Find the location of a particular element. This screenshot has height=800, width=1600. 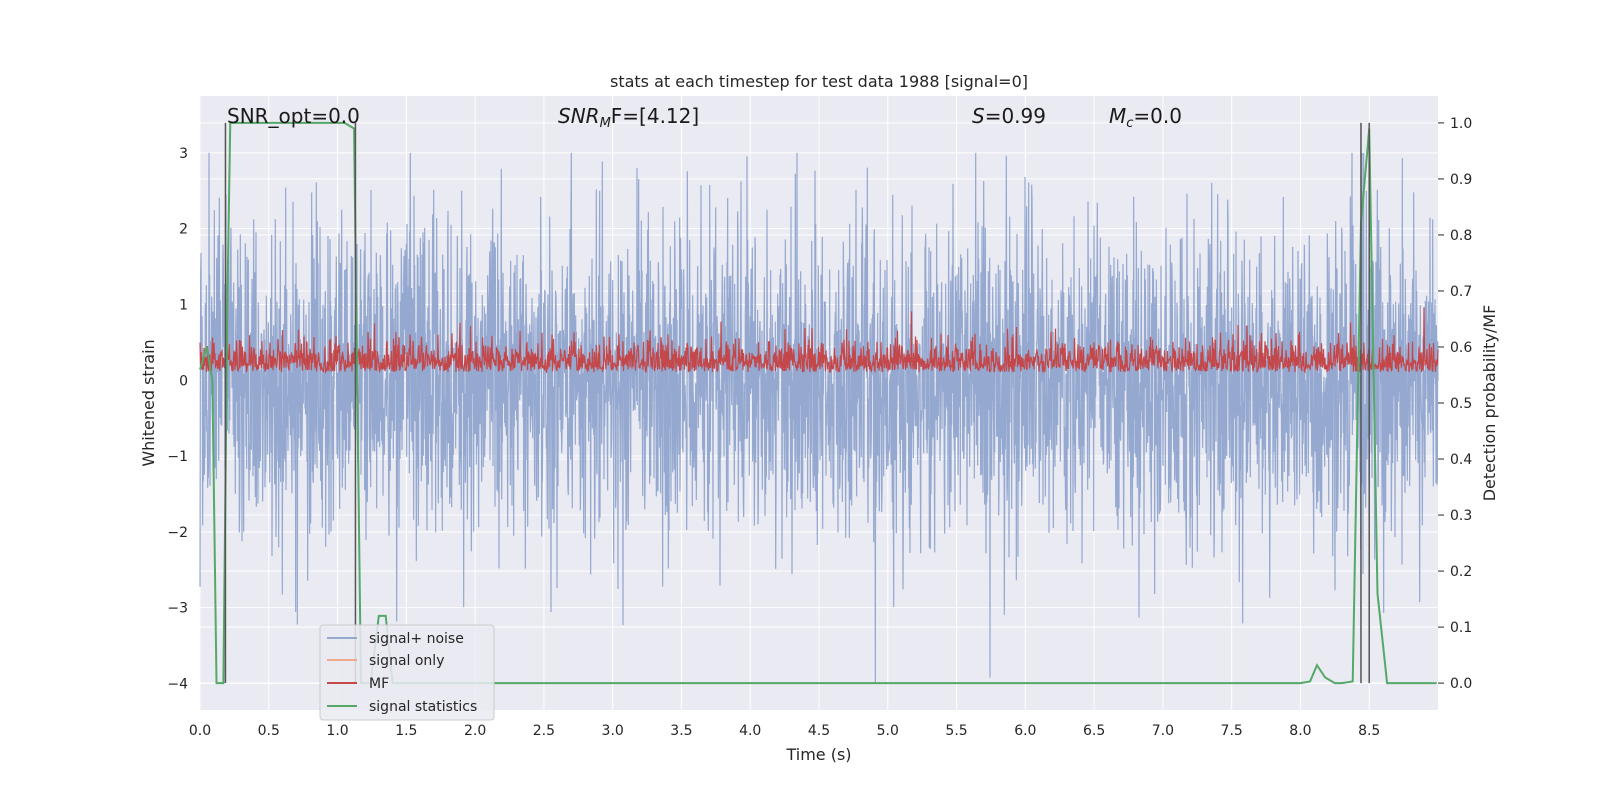

y-right-tick-label-8: 0.2 is located at coordinates (1461, 572).